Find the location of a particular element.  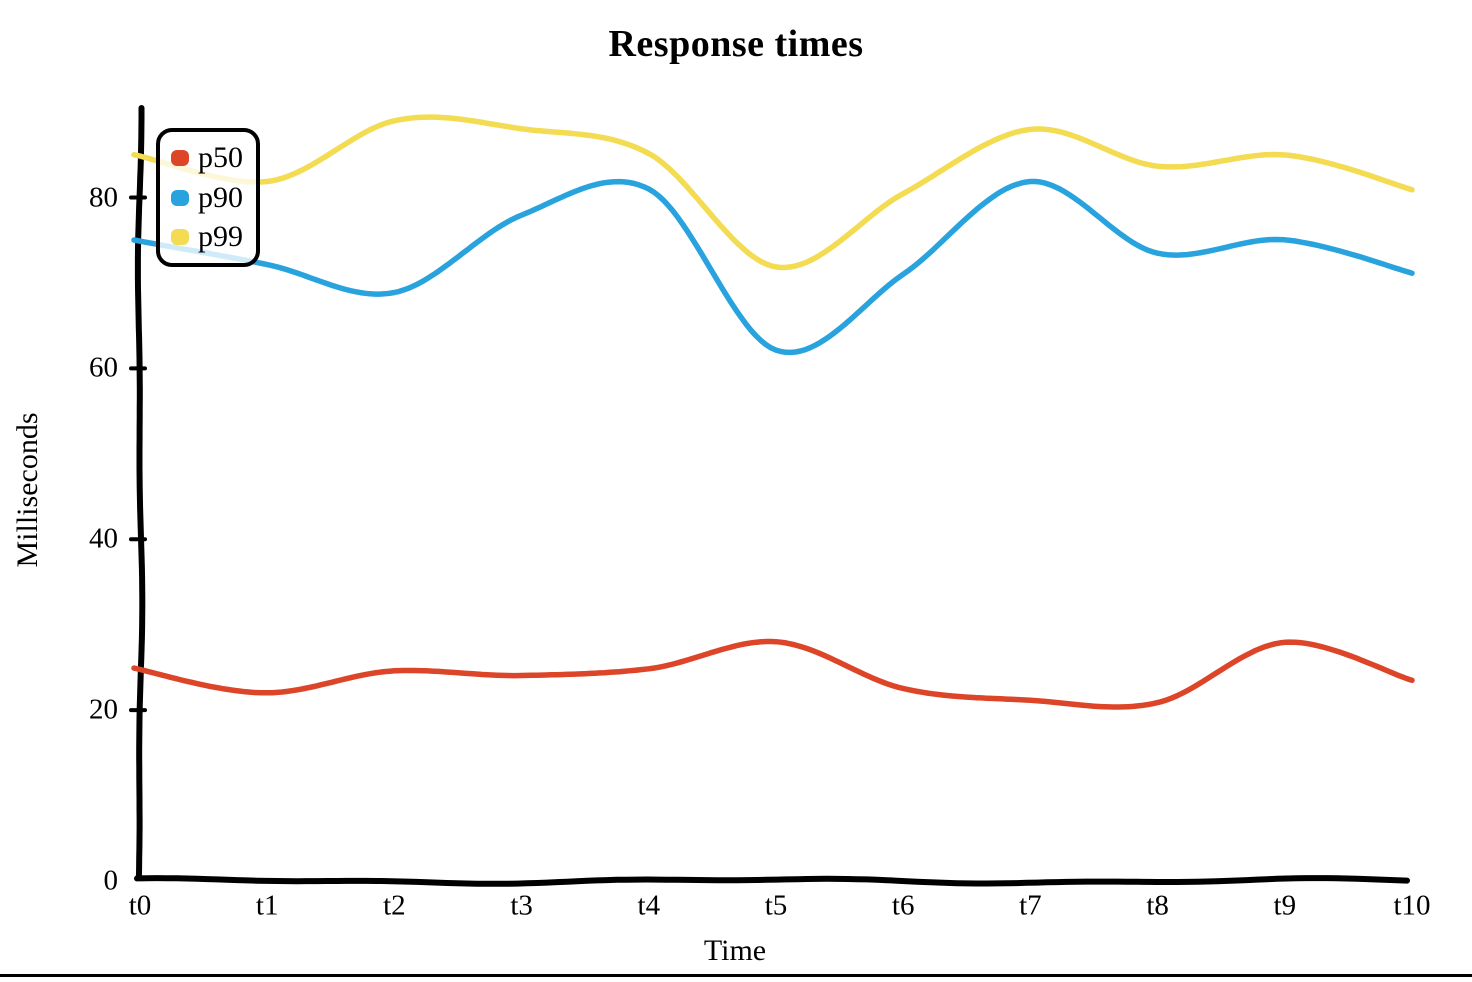

chart-title: Response times is located at coordinates (736, 44).